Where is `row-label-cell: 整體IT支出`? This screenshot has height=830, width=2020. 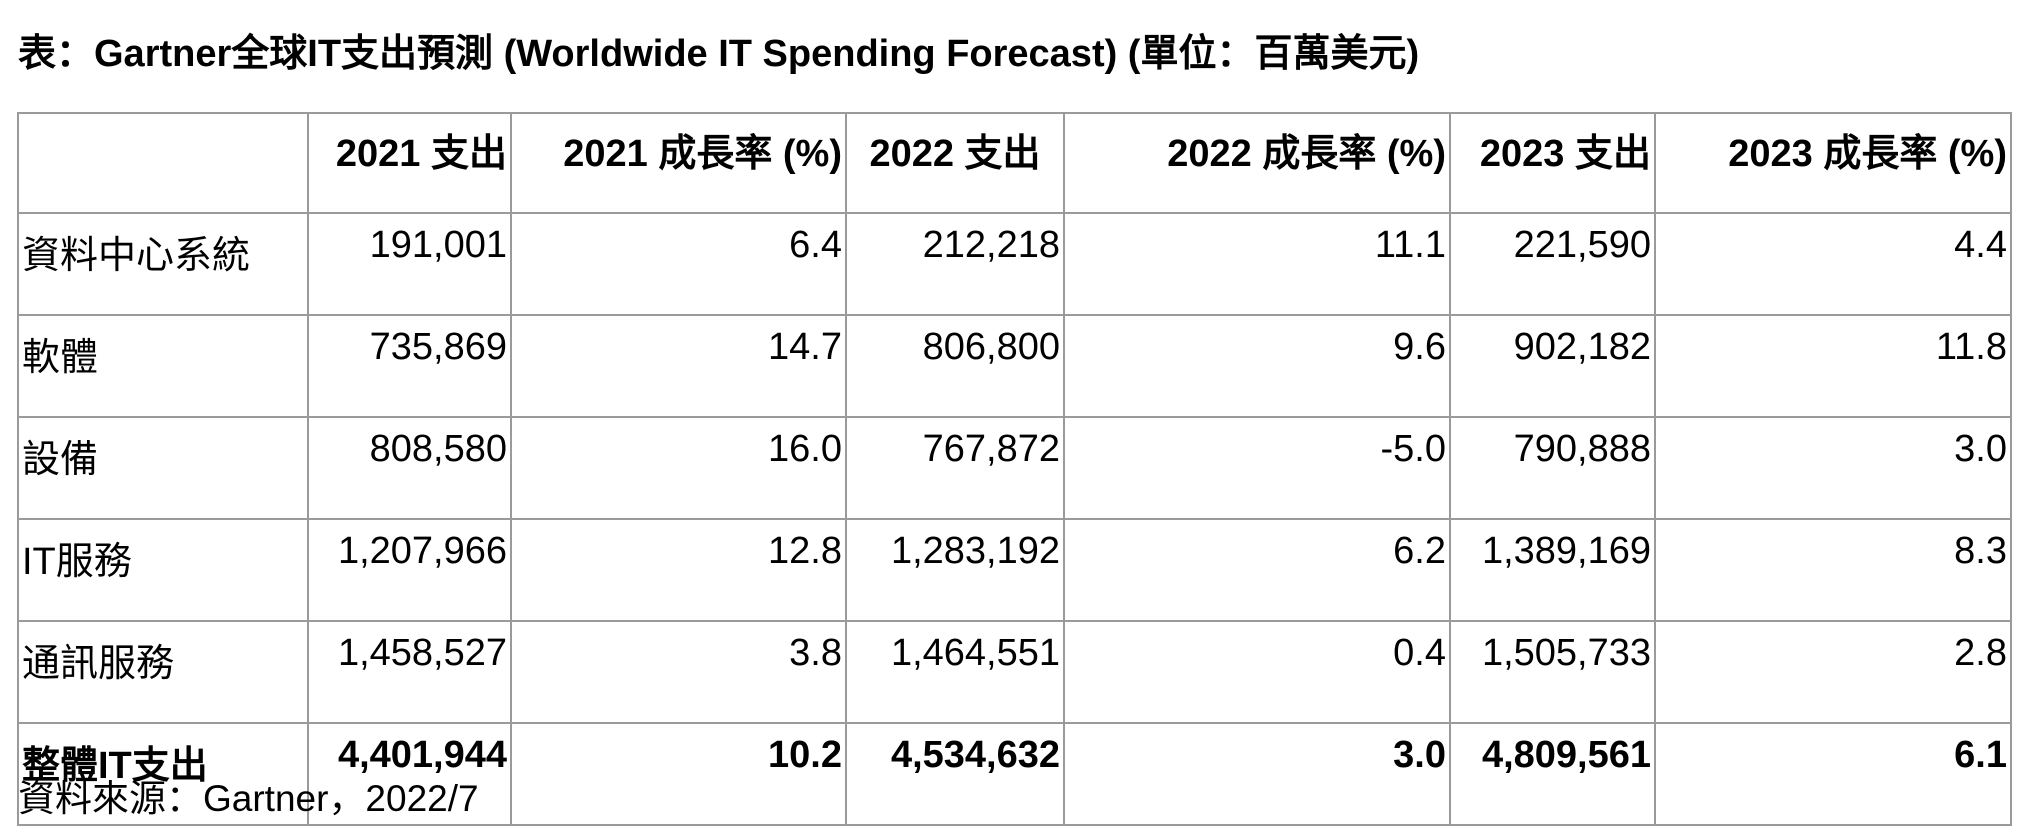 row-label-cell: 整體IT支出 is located at coordinates (163, 774).